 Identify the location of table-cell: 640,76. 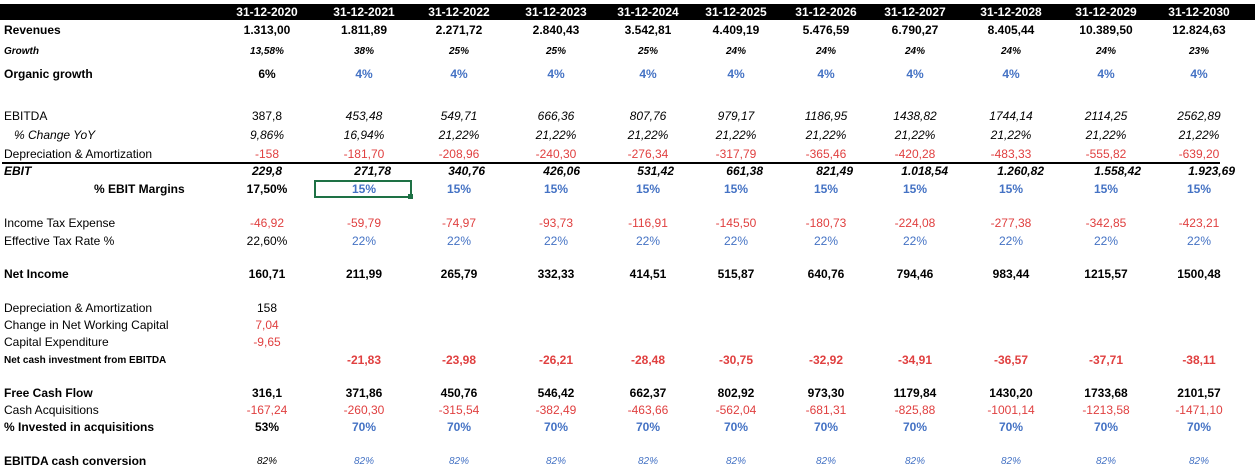
(826, 274).